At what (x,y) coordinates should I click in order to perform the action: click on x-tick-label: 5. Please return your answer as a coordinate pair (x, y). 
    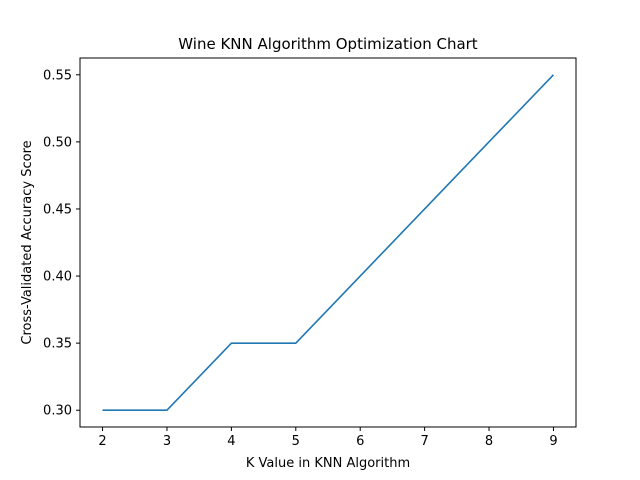
    Looking at the image, I should click on (296, 441).